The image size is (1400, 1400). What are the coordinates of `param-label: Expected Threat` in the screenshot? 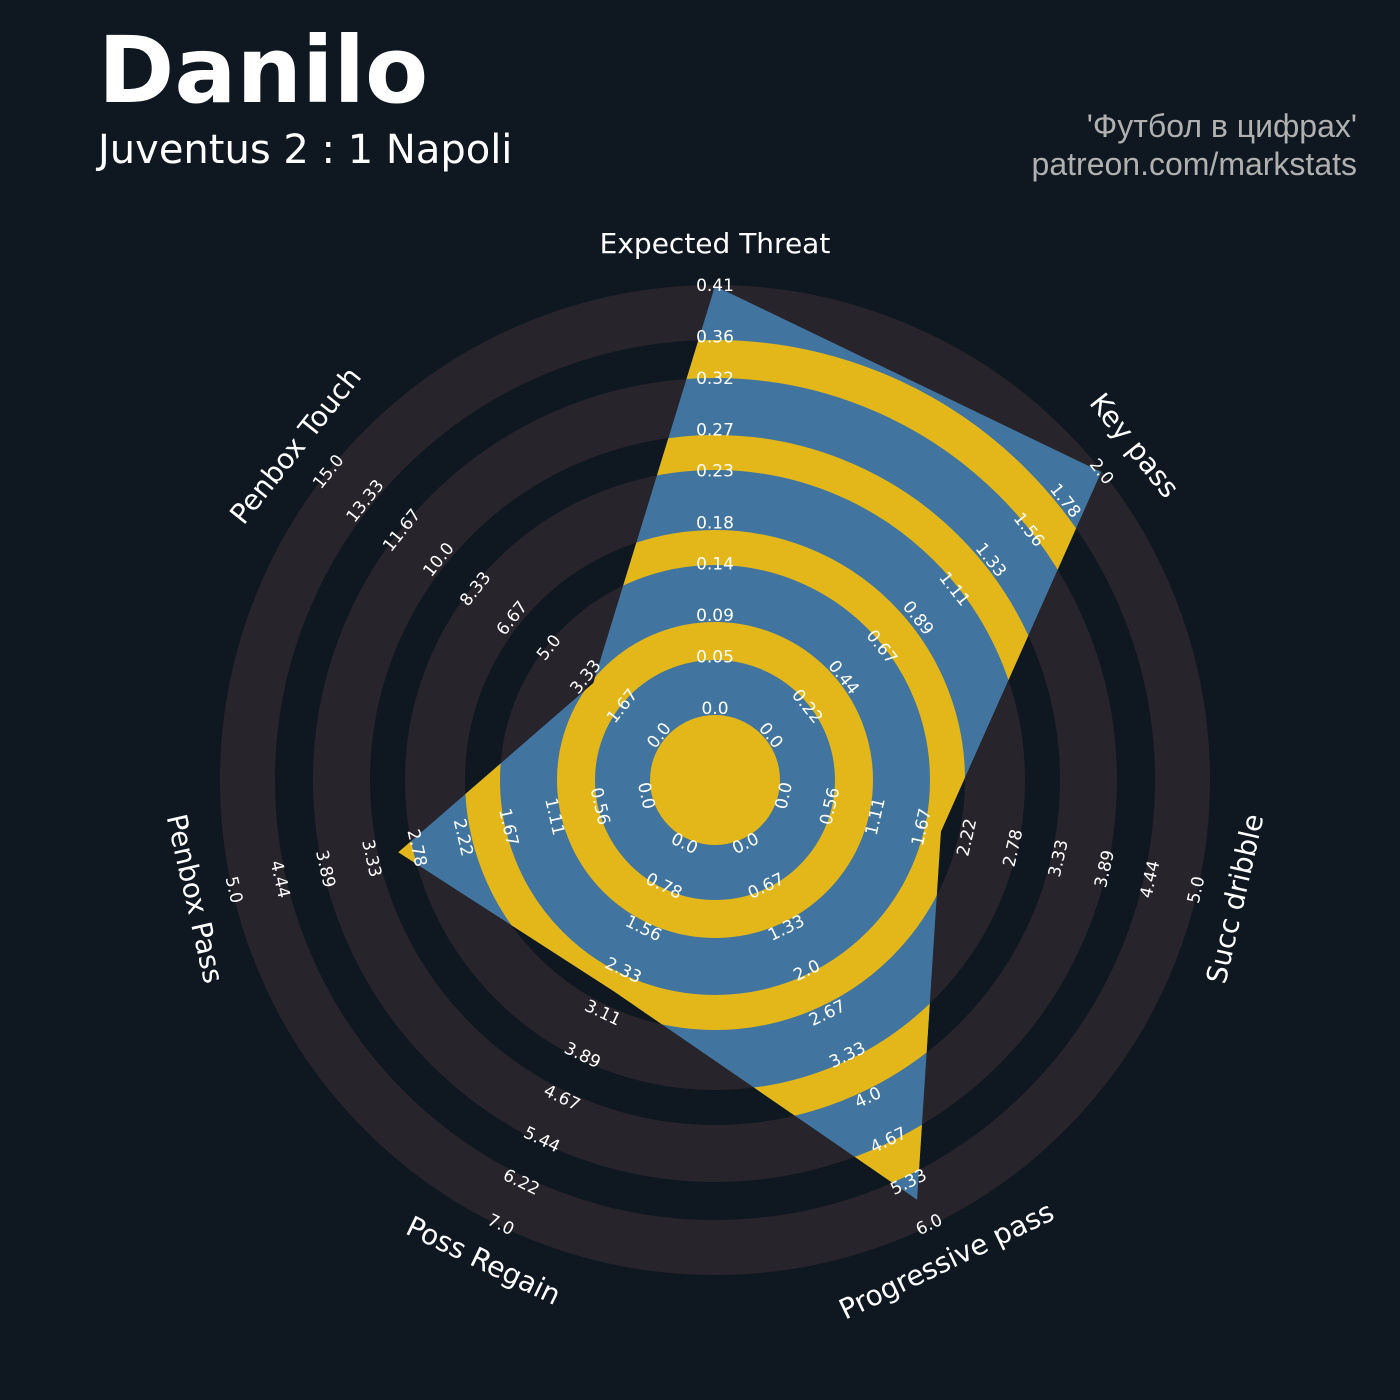 It's located at (715, 243).